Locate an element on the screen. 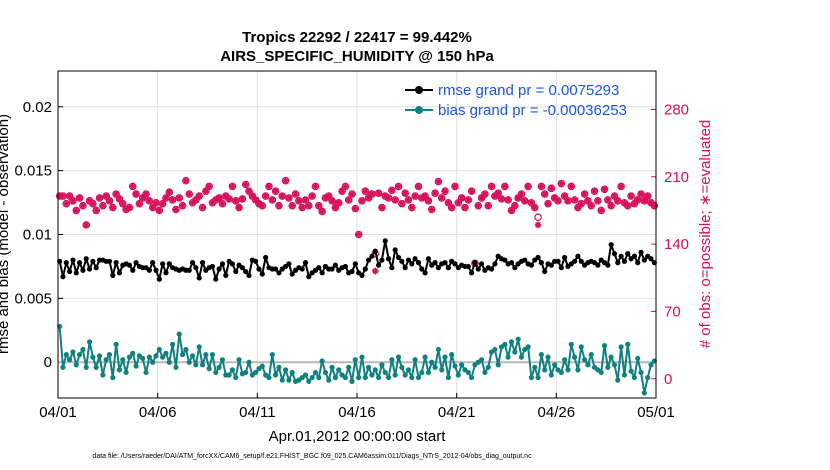 The width and height of the screenshot is (830, 470). x-axis-label: Apr.01,2012 00:00:00 start is located at coordinates (358, 436).